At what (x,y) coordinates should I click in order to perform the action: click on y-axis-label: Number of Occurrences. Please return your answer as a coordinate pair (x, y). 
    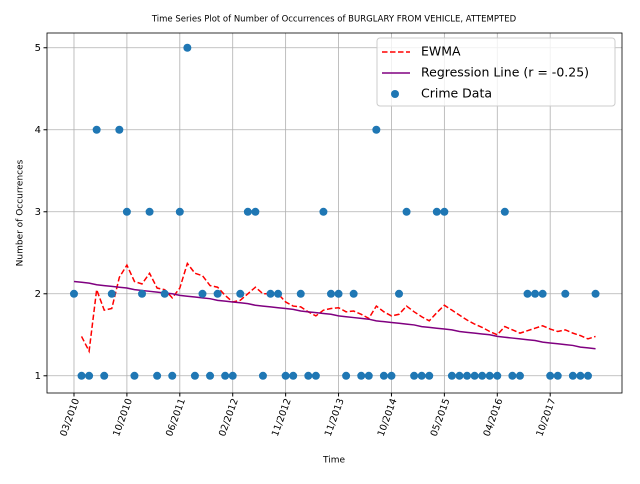
    Looking at the image, I should click on (21, 212).